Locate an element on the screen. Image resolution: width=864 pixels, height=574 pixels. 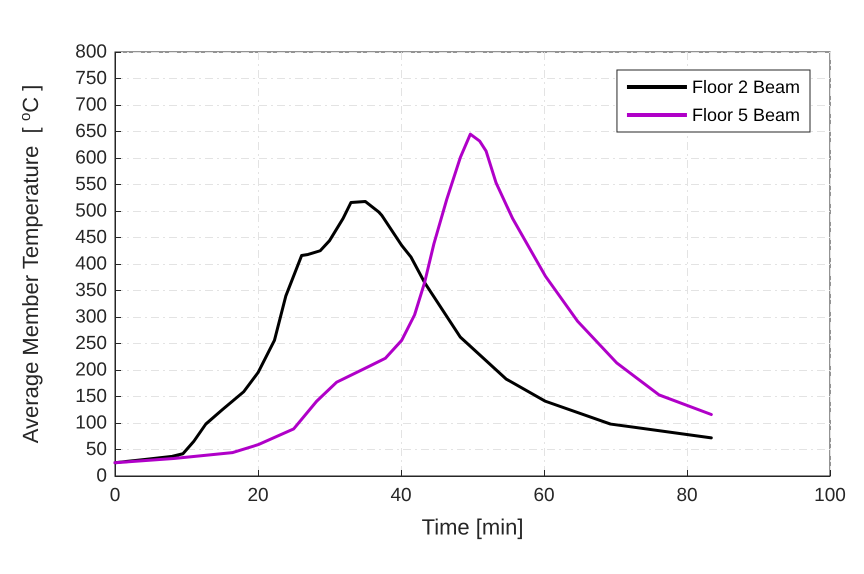
y-tick-label: 0 is located at coordinates (101, 476).